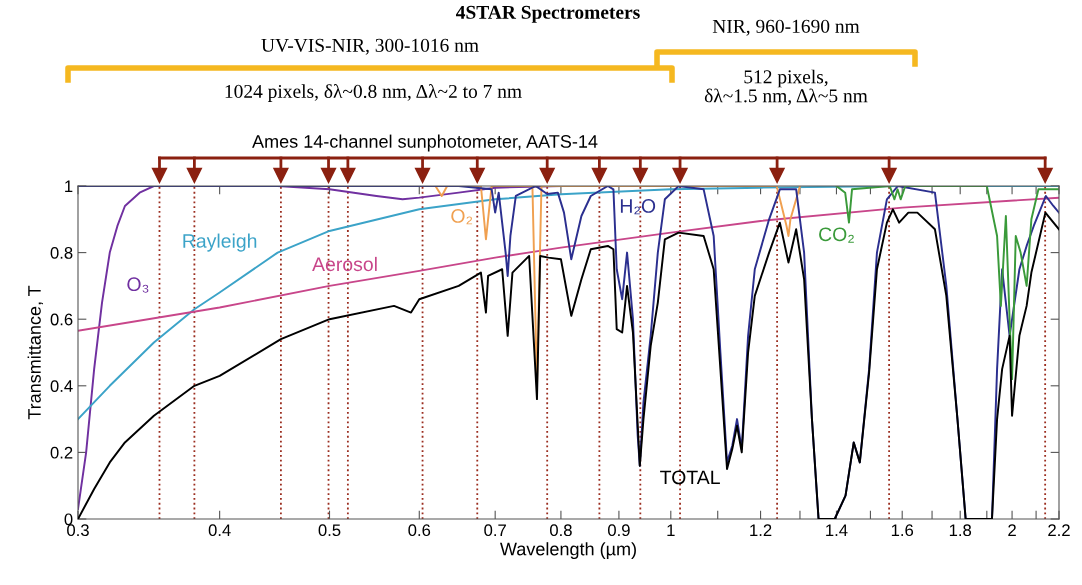 Image resolution: width=1082 pixels, height=585 pixels. Describe the element at coordinates (61, 452) in the screenshot. I see `y-tick-label: 0.2` at that location.